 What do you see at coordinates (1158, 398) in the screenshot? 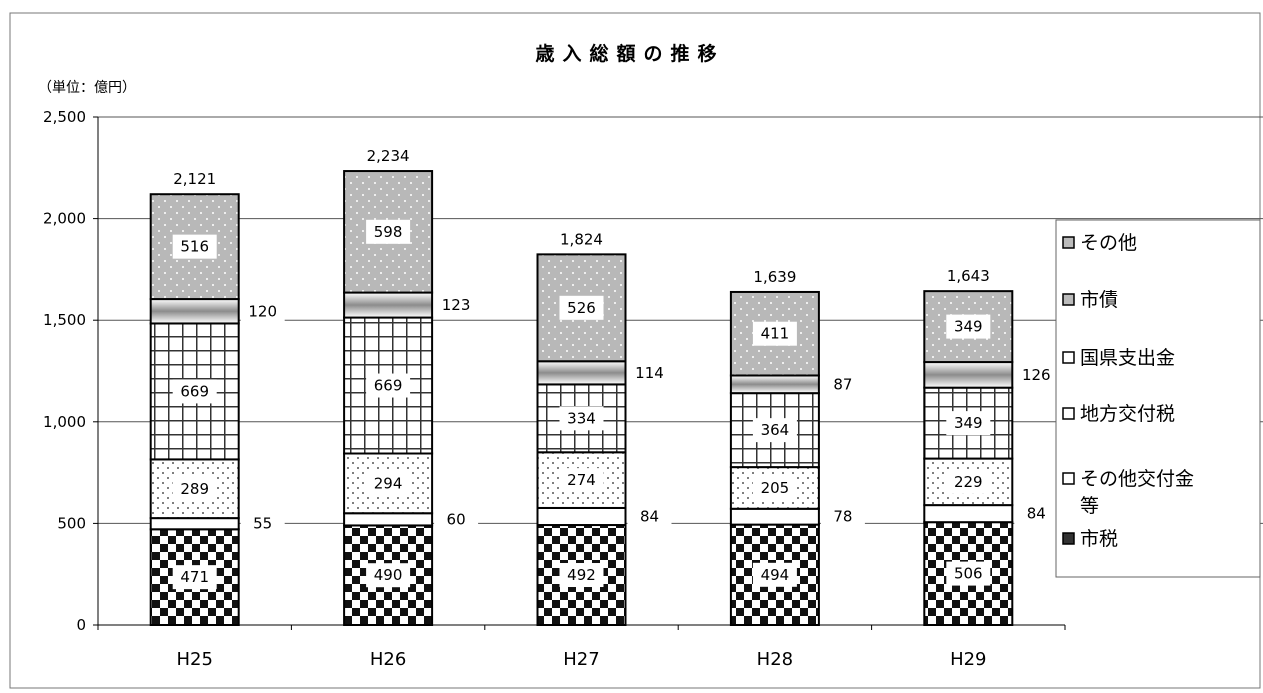
I see `legend-box` at bounding box center [1158, 398].